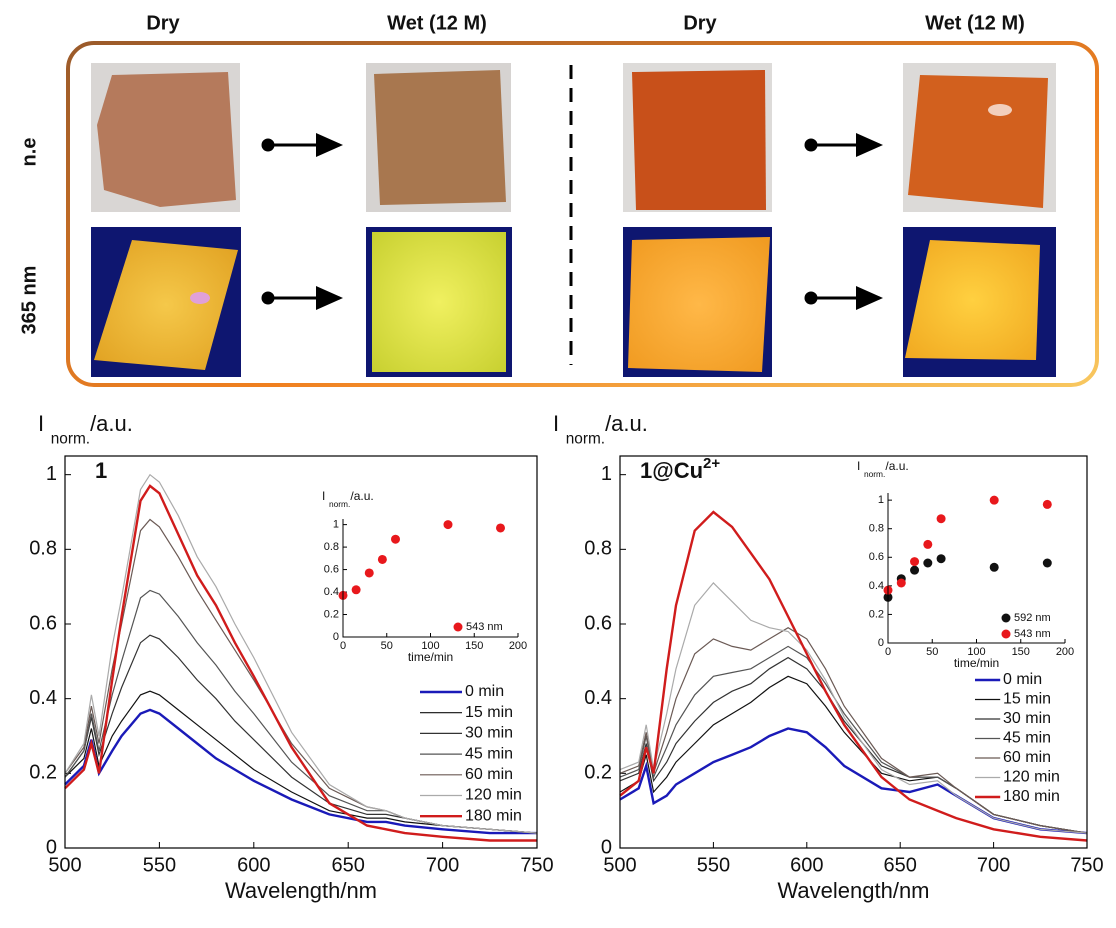  What do you see at coordinates (1027, 738) in the screenshot?
I see `legend-label: 45 min` at bounding box center [1027, 738].